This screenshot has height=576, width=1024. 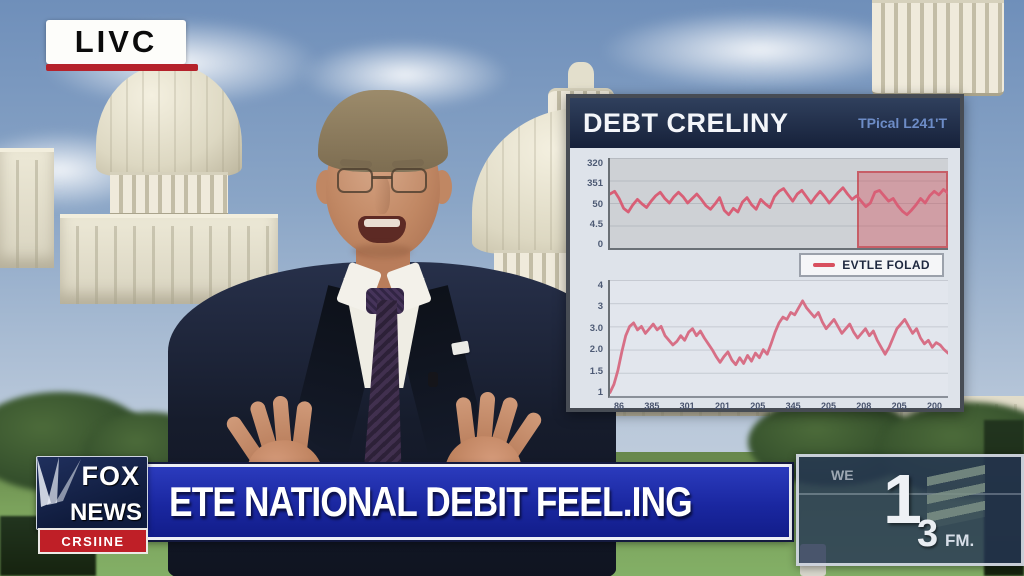 What do you see at coordinates (27, 214) in the screenshot?
I see `tower-columns` at bounding box center [27, 214].